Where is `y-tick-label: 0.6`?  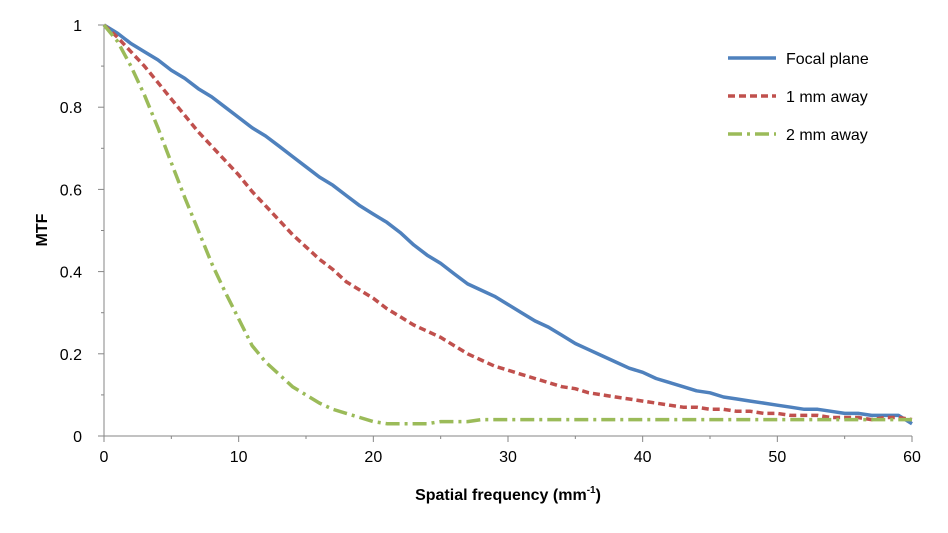
y-tick-label: 0.6 is located at coordinates (71, 190).